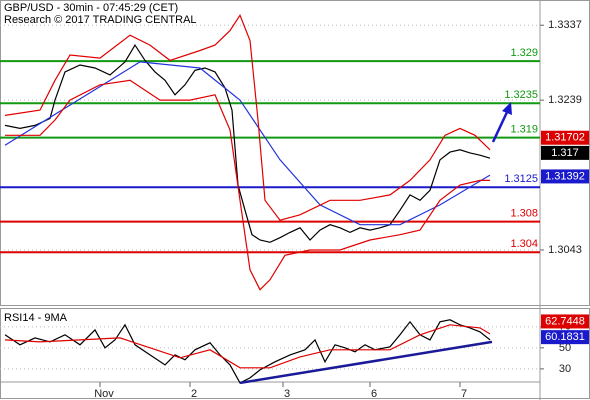 The image size is (590, 400). Describe the element at coordinates (104, 394) in the screenshot. I see `x-tick-label: Nov` at that location.